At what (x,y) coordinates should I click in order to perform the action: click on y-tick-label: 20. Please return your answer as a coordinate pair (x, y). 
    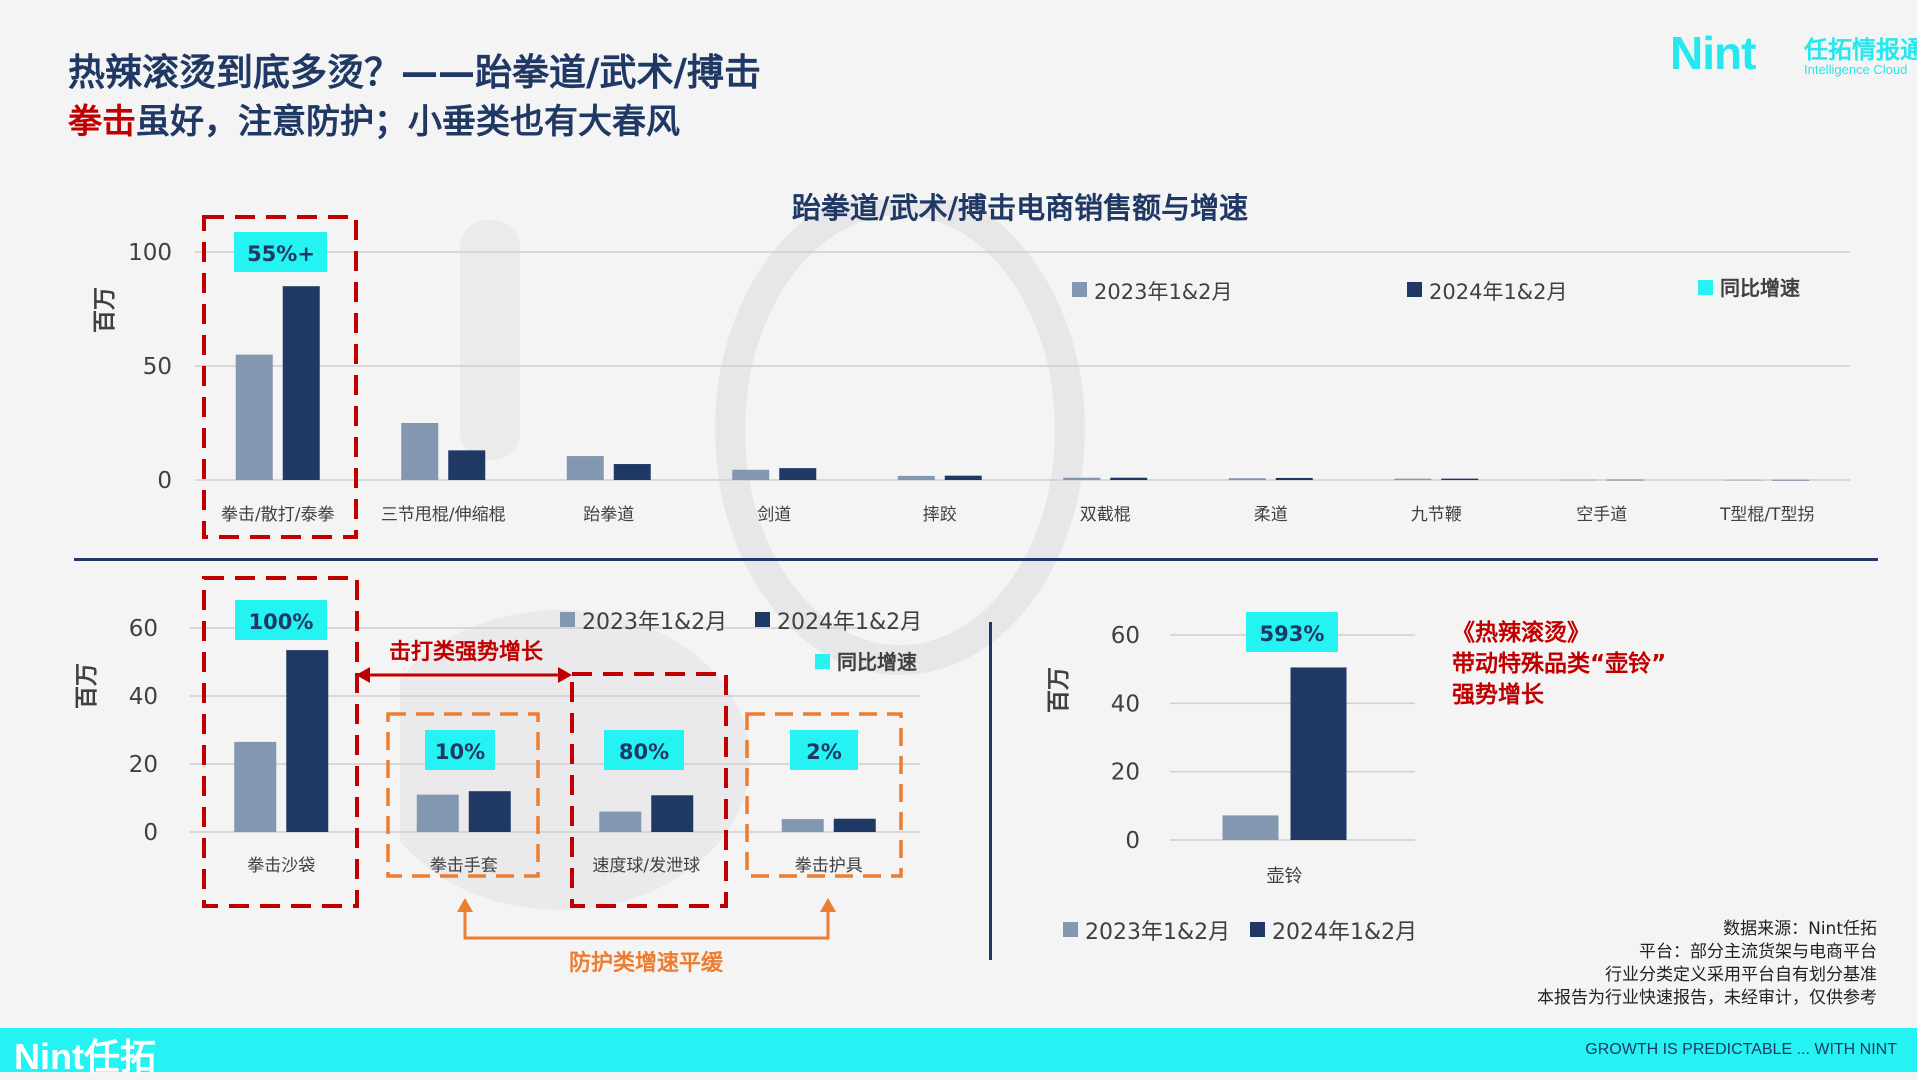
    Looking at the image, I should click on (1125, 773).